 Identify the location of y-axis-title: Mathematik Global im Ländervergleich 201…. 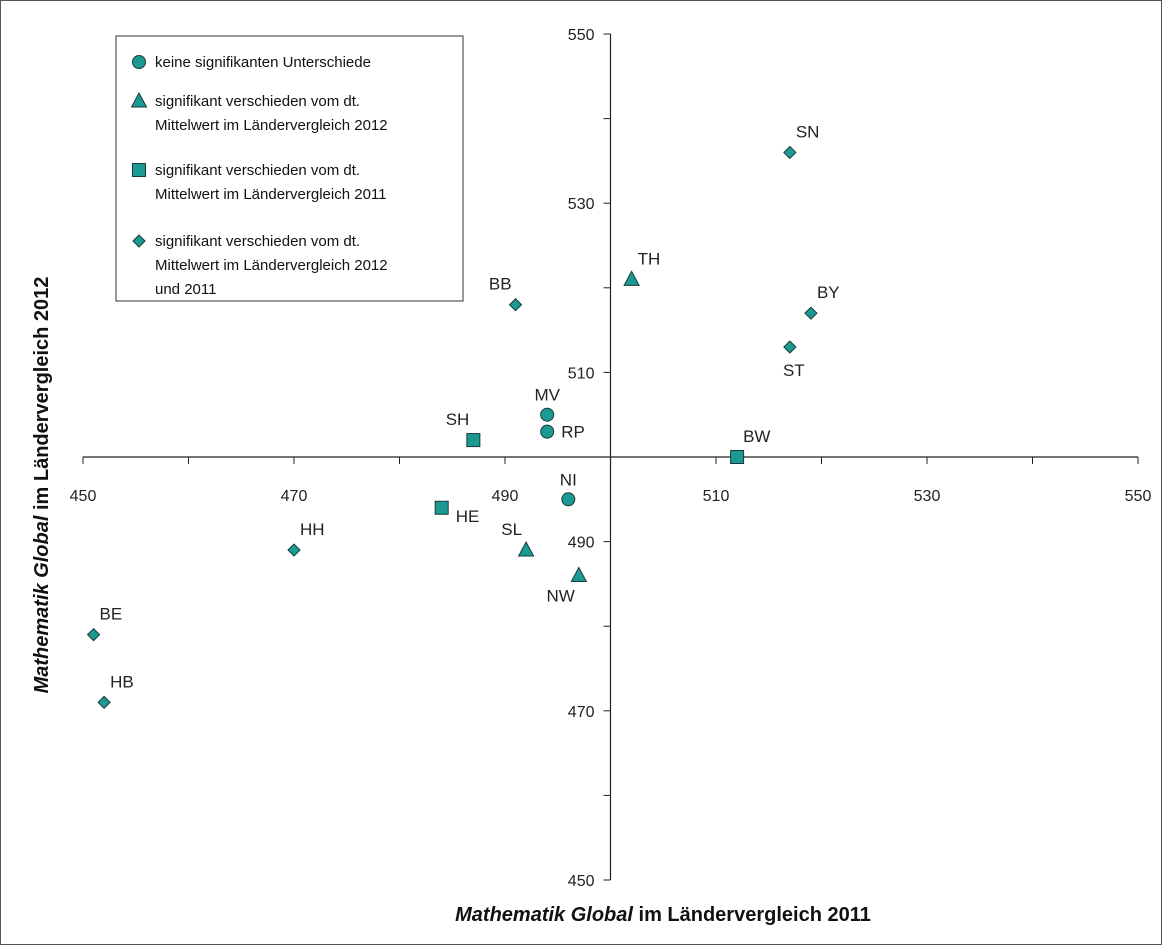
(42, 485).